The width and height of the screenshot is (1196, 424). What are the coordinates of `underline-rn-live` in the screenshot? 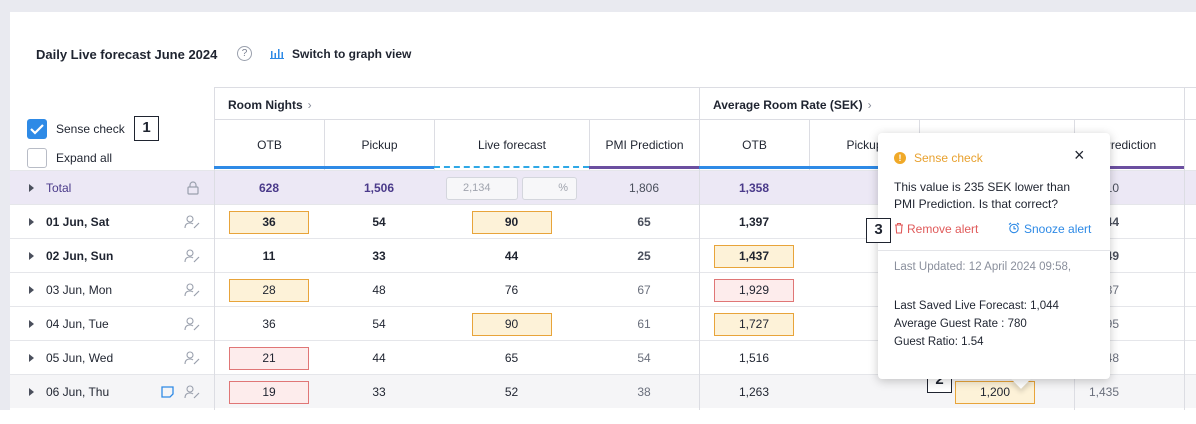 It's located at (511, 167).